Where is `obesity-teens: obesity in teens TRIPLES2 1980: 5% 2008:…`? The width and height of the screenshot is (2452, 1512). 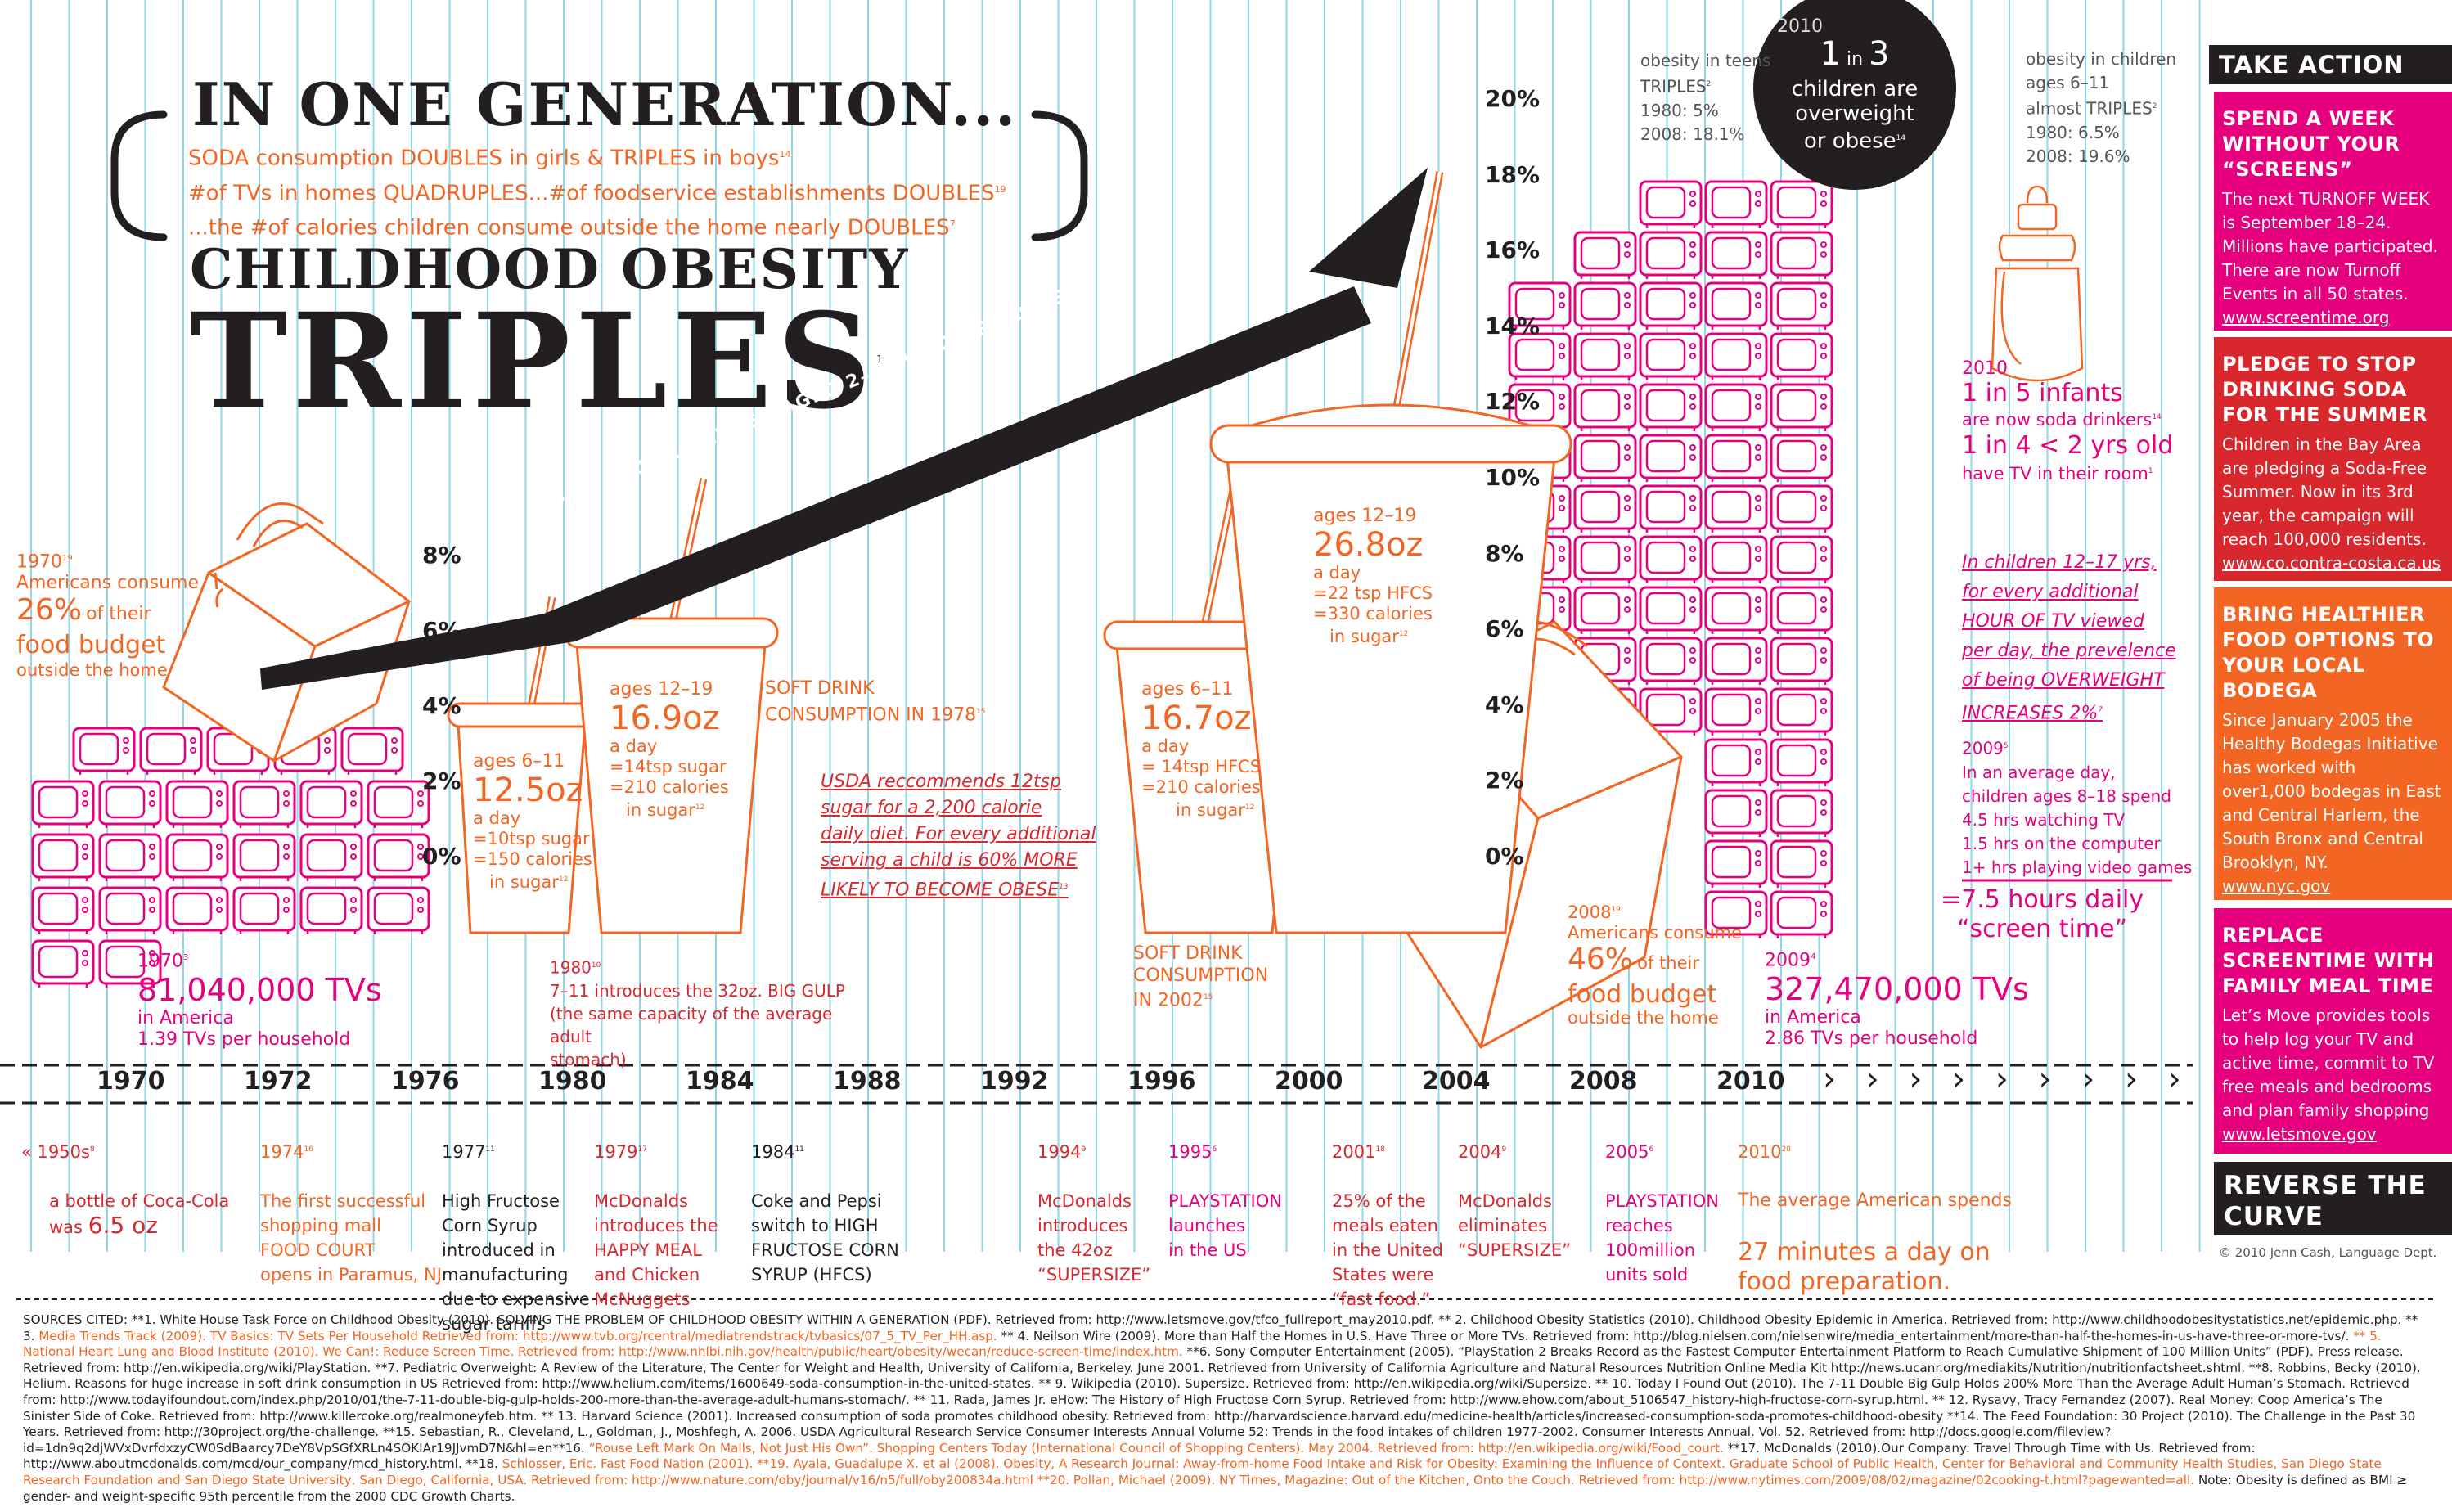
obesity-teens: obesity in teens TRIPLES2 1980: 5% 2008:… is located at coordinates (1705, 98).